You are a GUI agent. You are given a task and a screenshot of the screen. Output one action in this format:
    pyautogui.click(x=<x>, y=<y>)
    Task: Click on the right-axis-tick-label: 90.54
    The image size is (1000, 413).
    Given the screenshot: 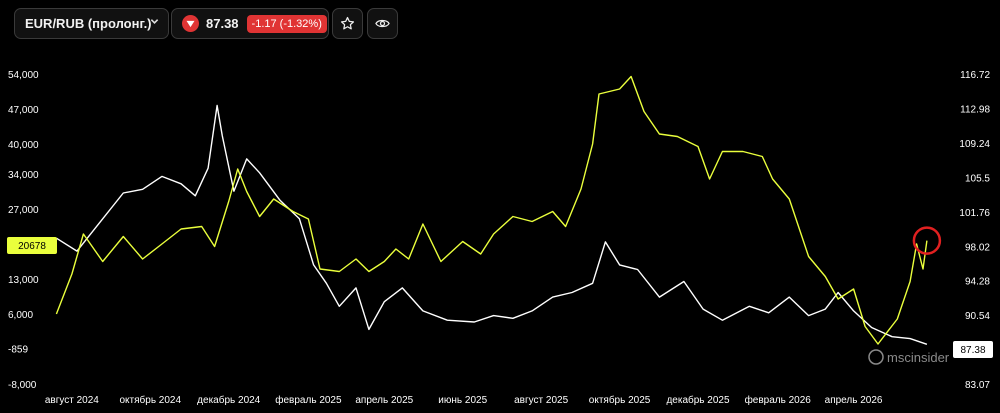 What is the action you would take?
    pyautogui.click(x=977, y=316)
    